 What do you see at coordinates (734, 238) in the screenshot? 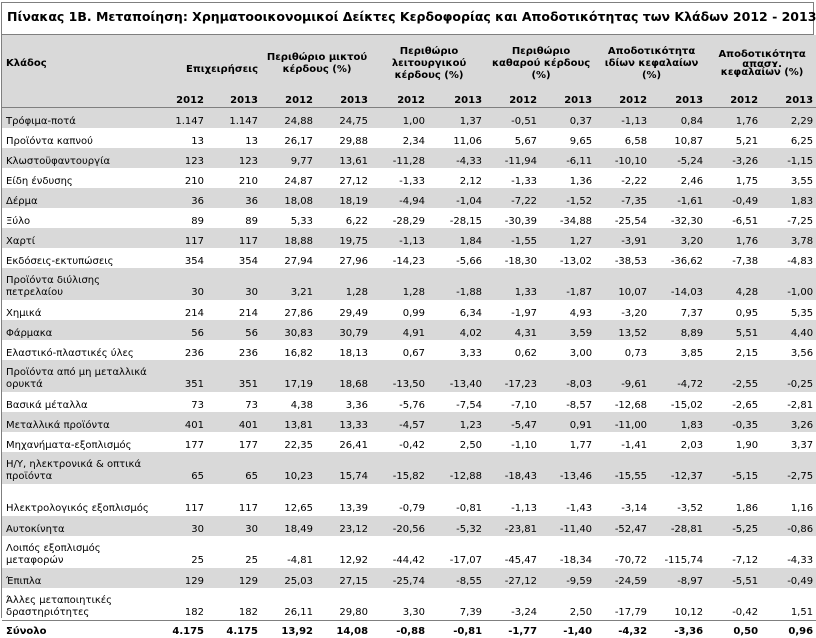
I see `value-cell: 1,76` at bounding box center [734, 238].